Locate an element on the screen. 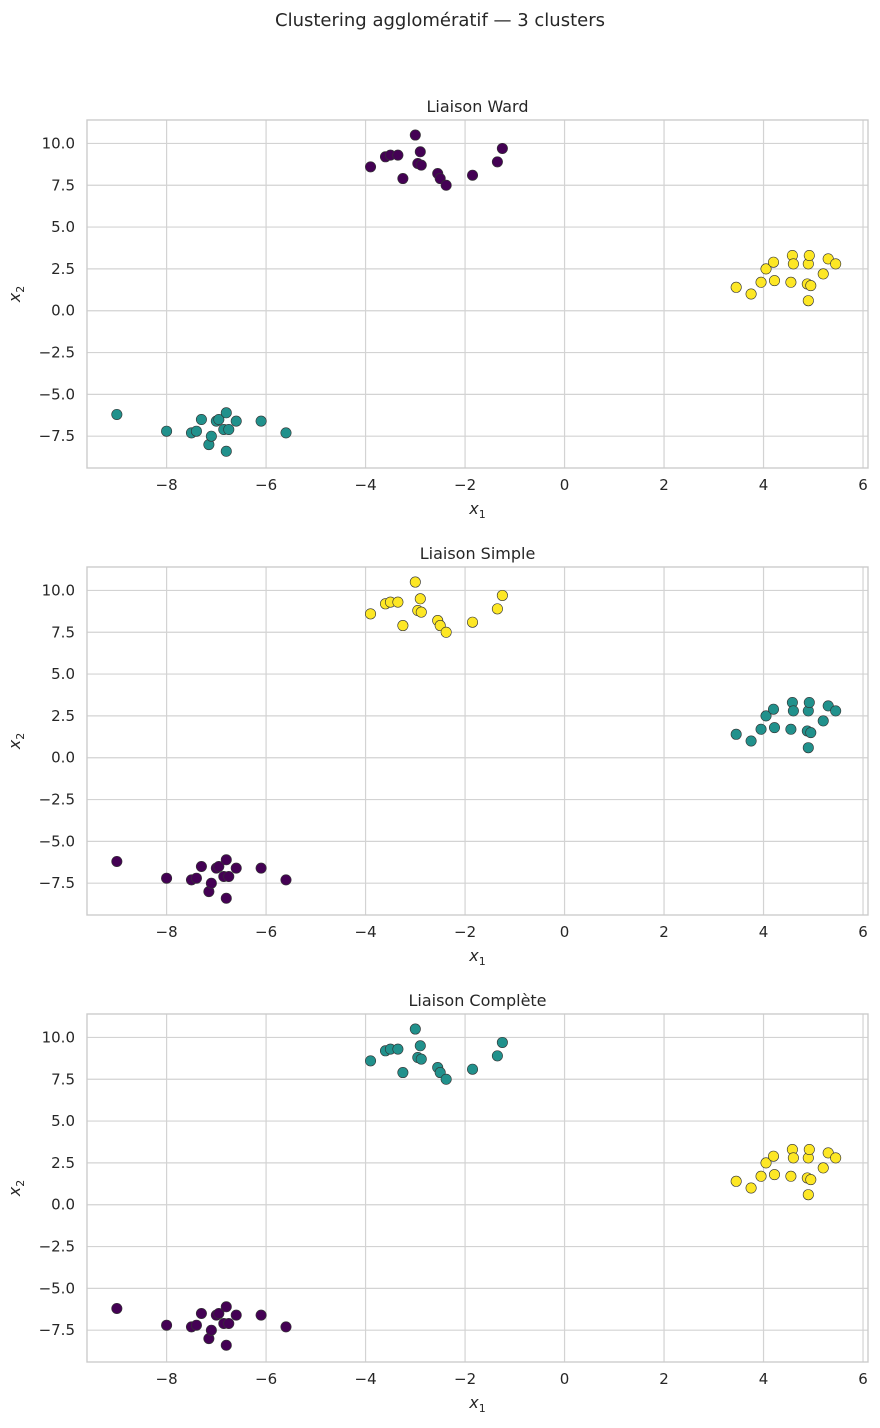 This screenshot has width=880, height=1428. subplot-title: Liaison Complète is located at coordinates (477, 1000).